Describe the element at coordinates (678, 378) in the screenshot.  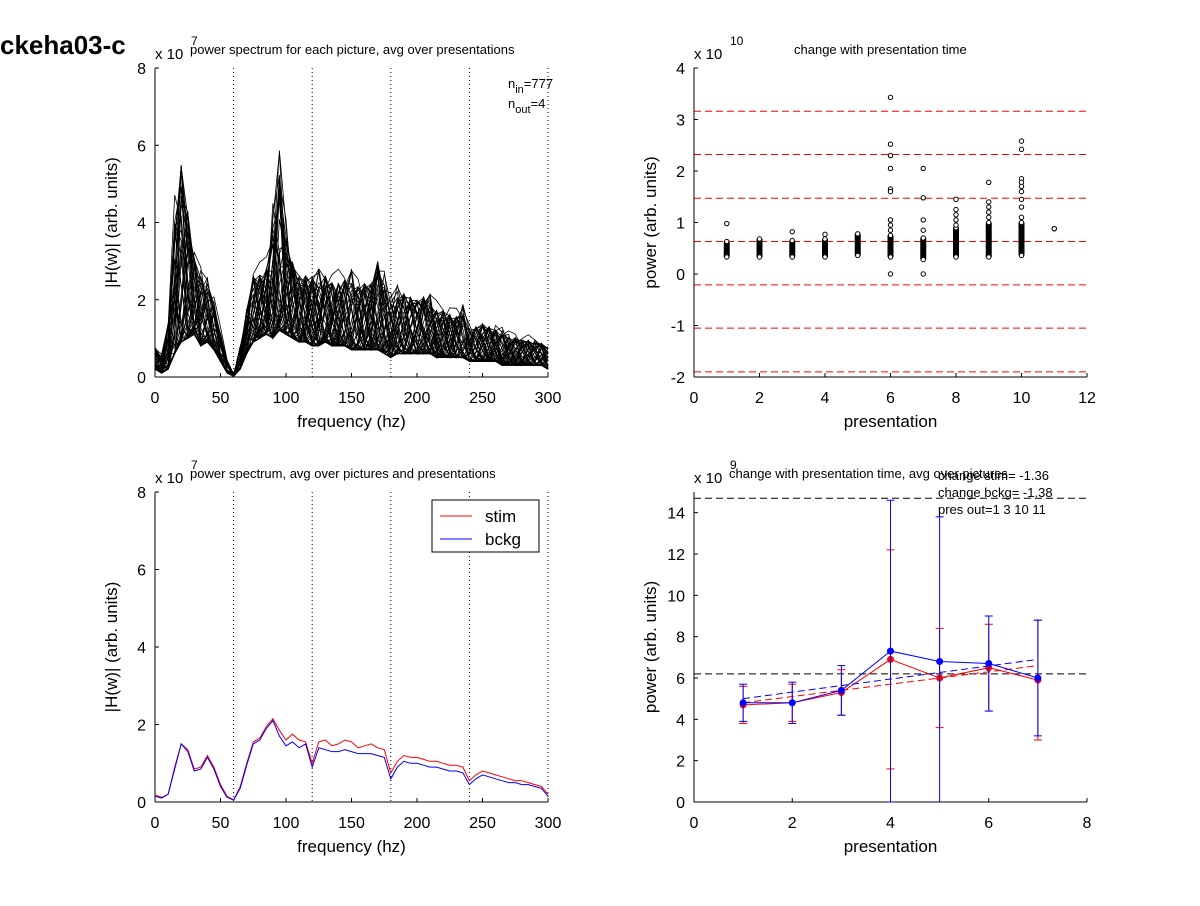
I see `y-tick-label: -2` at that location.